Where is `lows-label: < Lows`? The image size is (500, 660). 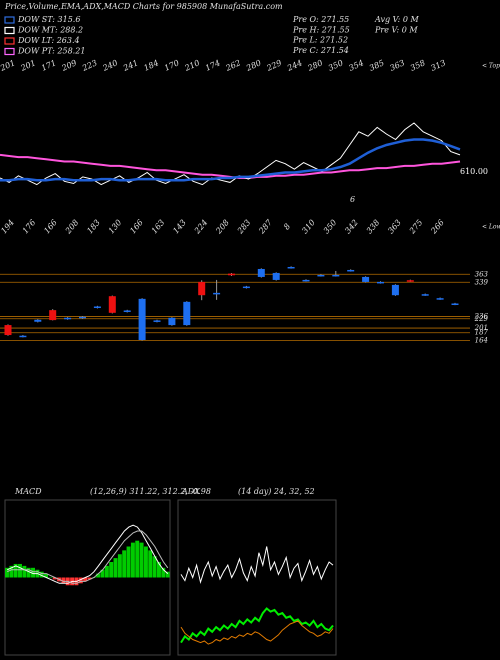 lows-label: < Lows is located at coordinates (491, 227).